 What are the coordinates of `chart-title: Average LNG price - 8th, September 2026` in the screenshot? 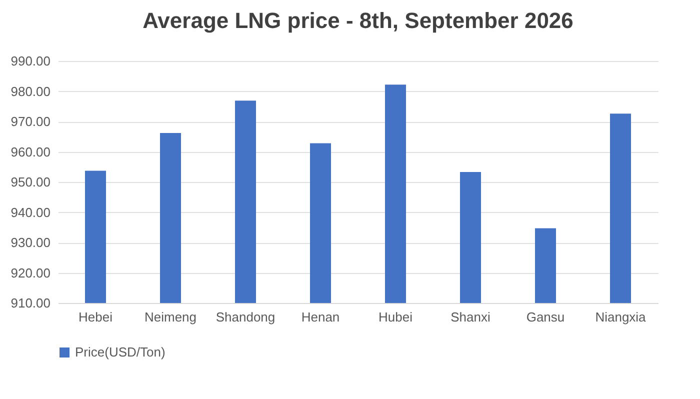 It's located at (358, 20).